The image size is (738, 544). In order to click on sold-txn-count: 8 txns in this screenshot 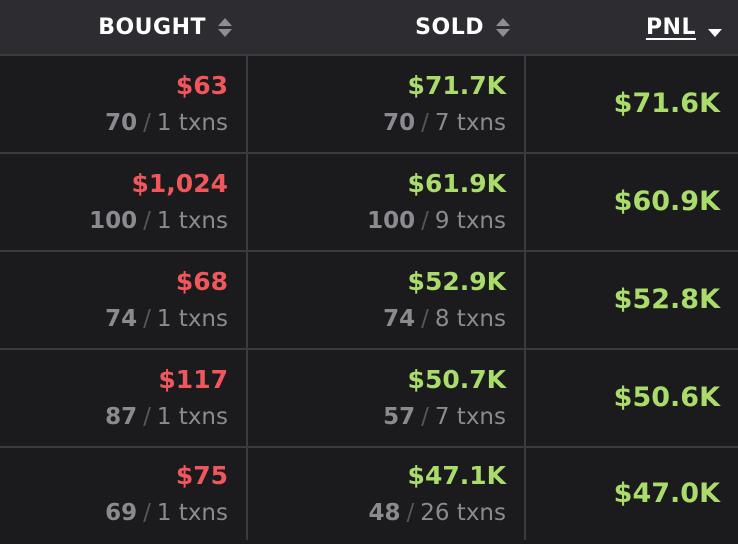, I will do `click(470, 319)`.